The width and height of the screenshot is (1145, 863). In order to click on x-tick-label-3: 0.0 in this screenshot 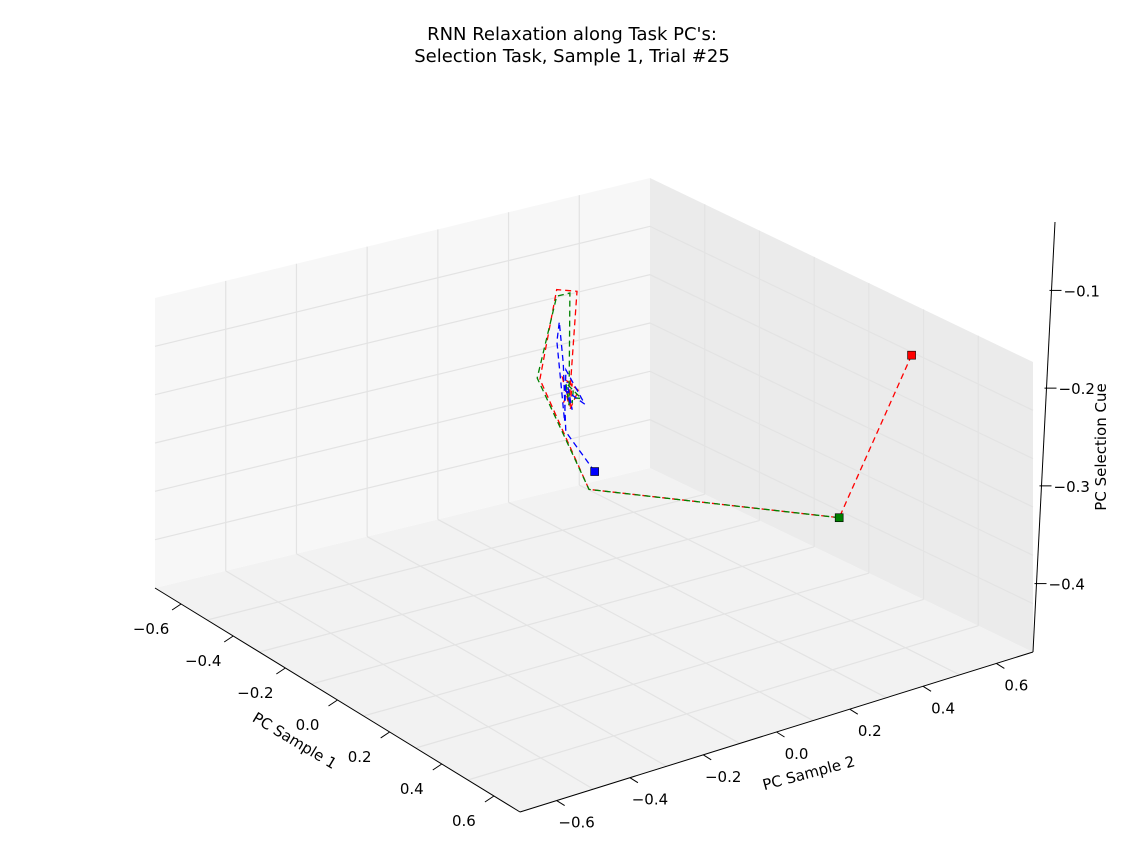, I will do `click(308, 725)`.